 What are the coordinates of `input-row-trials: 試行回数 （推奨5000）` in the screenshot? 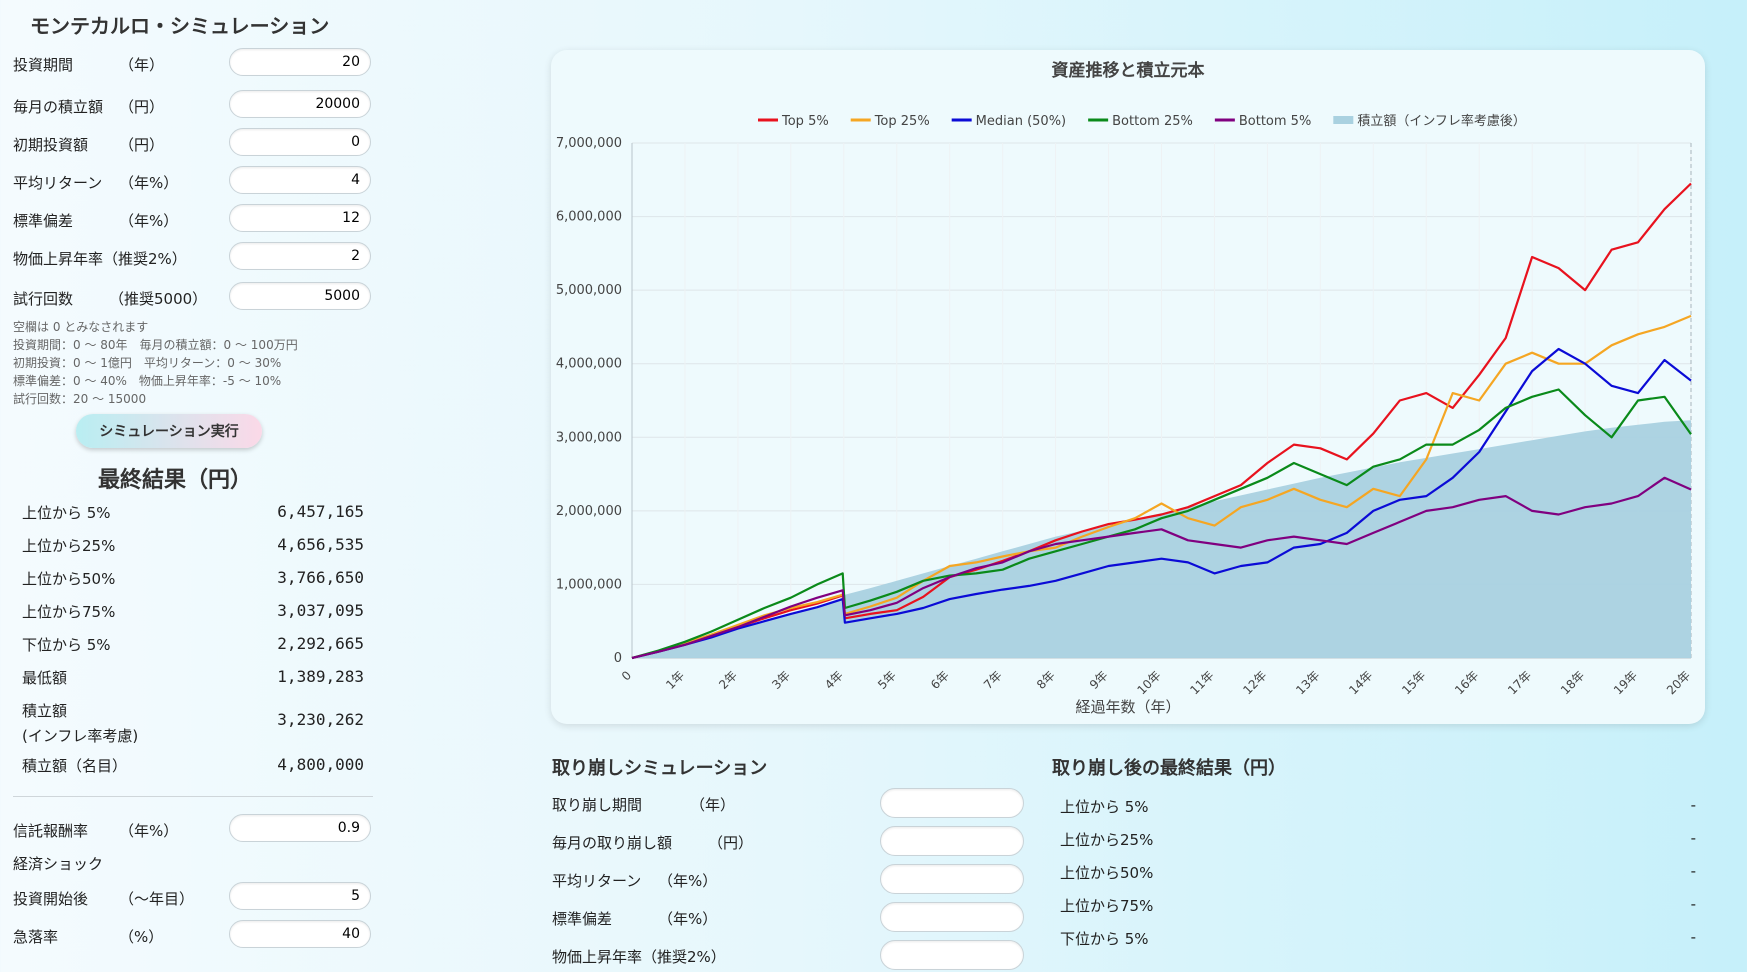 It's located at (193, 298).